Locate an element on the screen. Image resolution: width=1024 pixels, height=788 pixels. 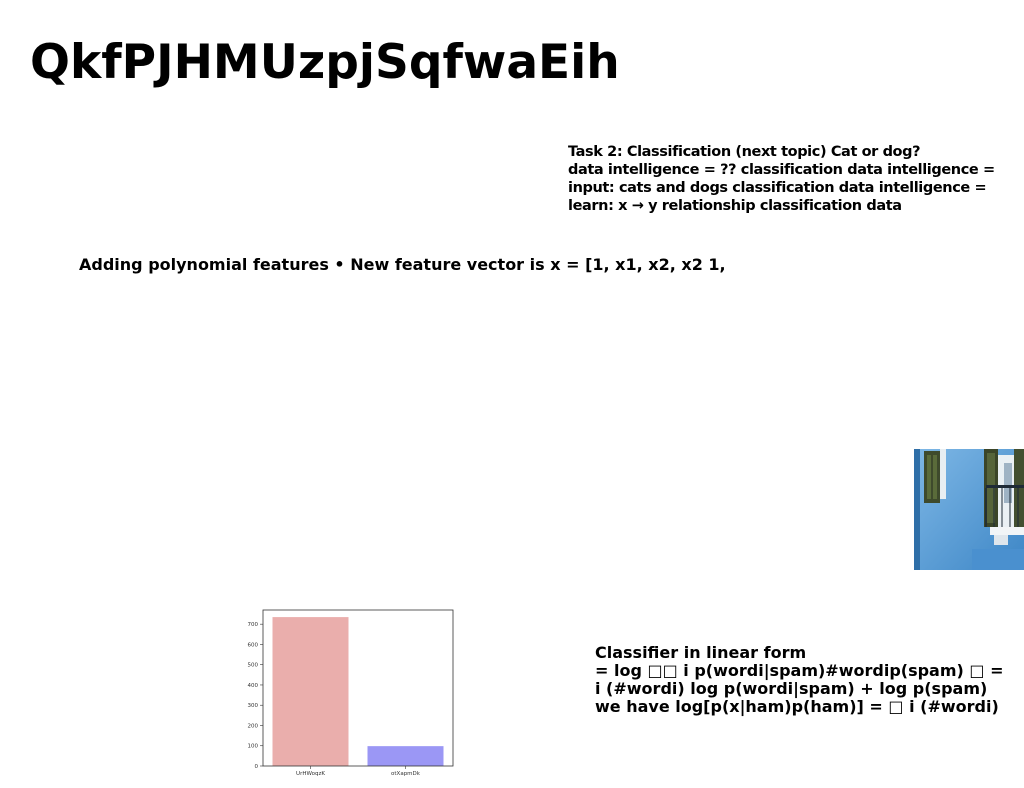
bar-chart: 0 100 200 300 400 500 600 700 UrHWoqzK otXapmDk is located at coordinates (351, 692).